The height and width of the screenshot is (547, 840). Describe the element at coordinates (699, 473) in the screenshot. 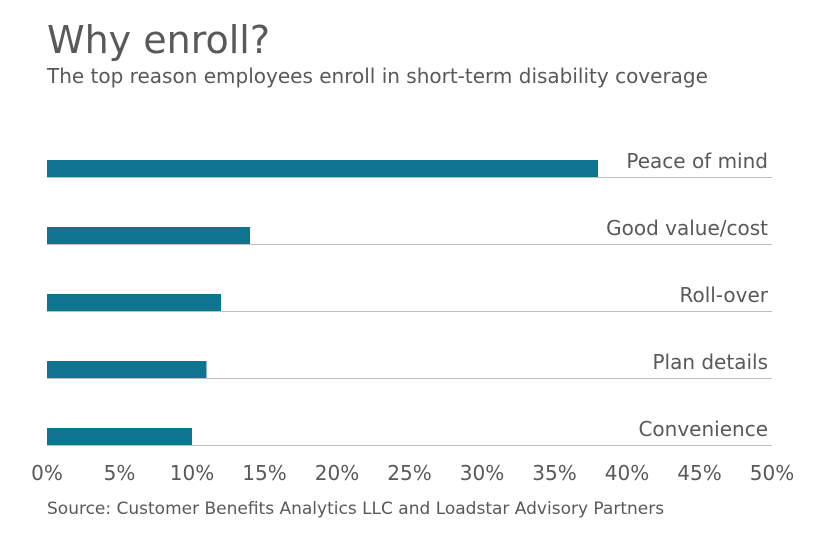

I see `x-tick-label: 45%` at that location.